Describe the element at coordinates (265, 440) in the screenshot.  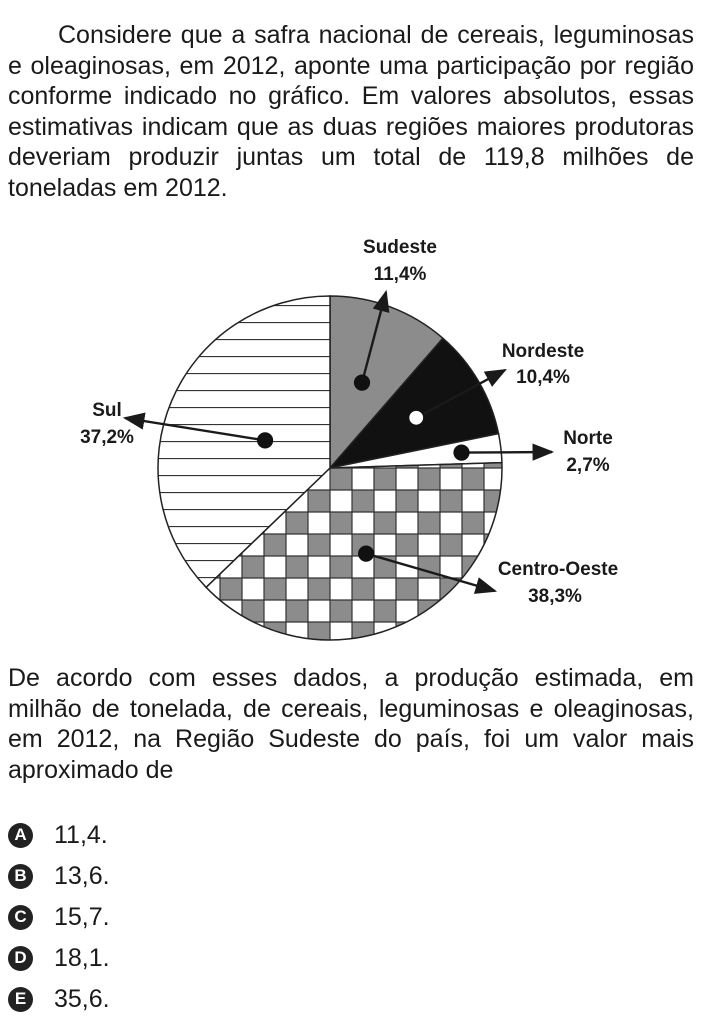
I see `dot-sul` at that location.